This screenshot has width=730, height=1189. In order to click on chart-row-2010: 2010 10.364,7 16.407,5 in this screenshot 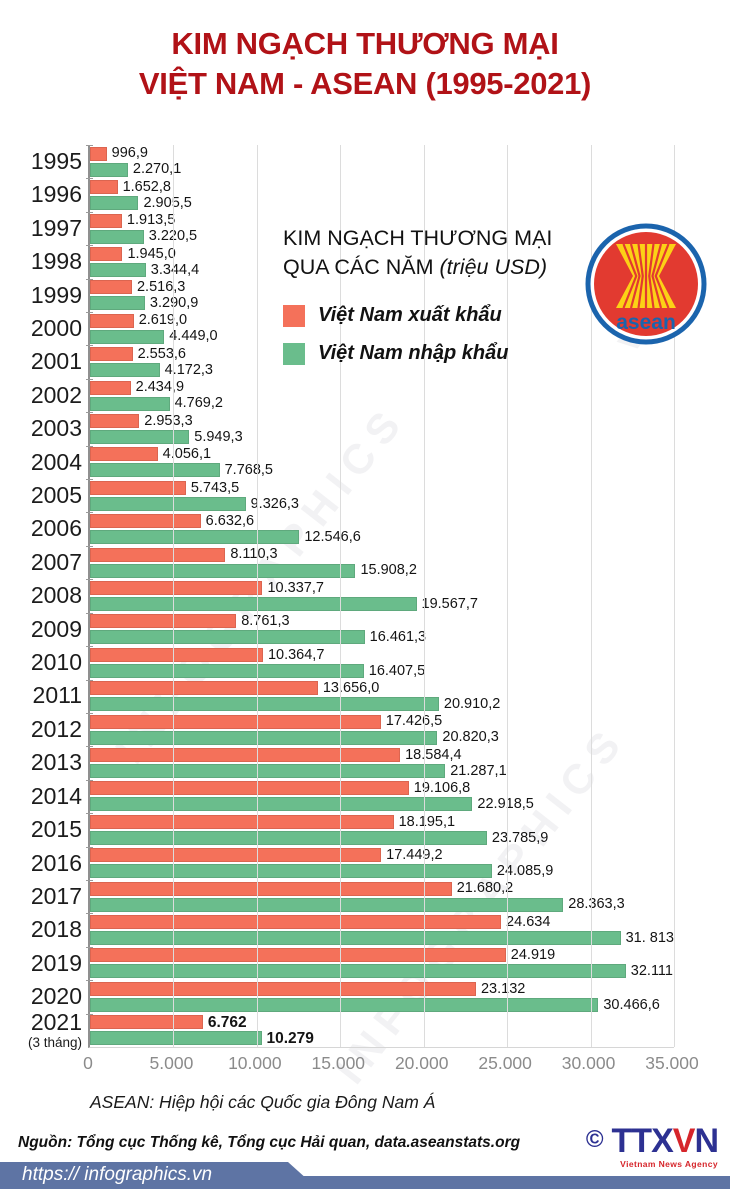, I will do `click(352, 662)`.